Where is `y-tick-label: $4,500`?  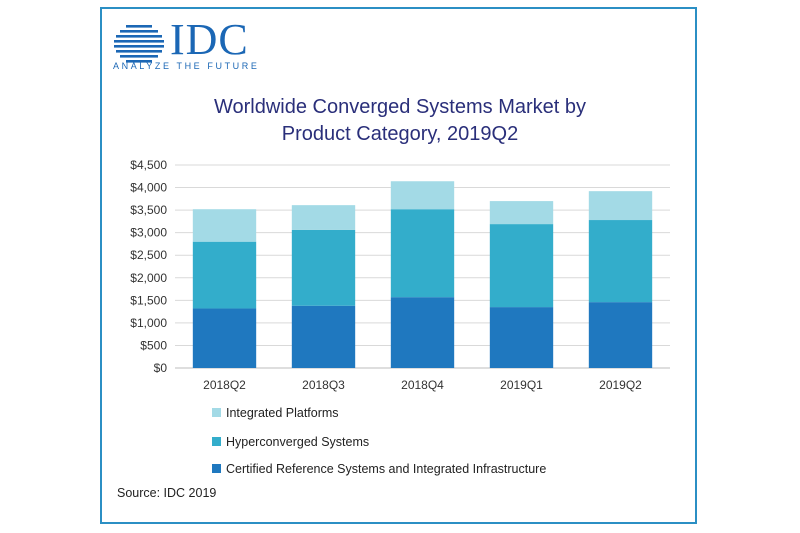
y-tick-label: $4,500 is located at coordinates (148, 165).